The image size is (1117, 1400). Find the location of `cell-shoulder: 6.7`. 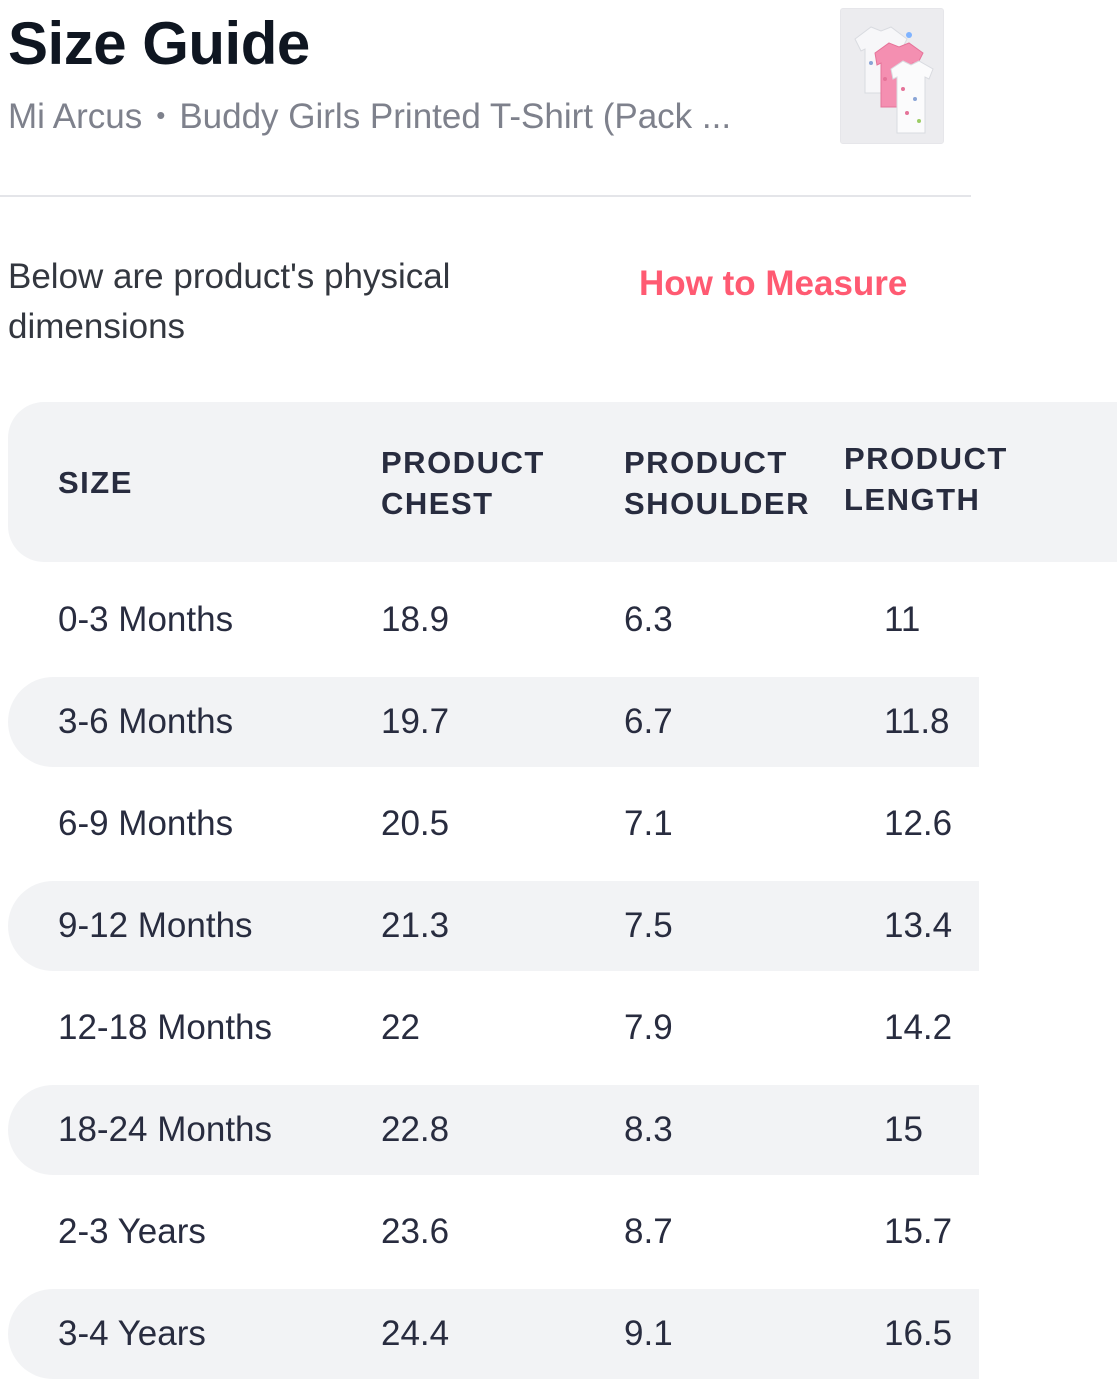

cell-shoulder: 6.7 is located at coordinates (648, 721).